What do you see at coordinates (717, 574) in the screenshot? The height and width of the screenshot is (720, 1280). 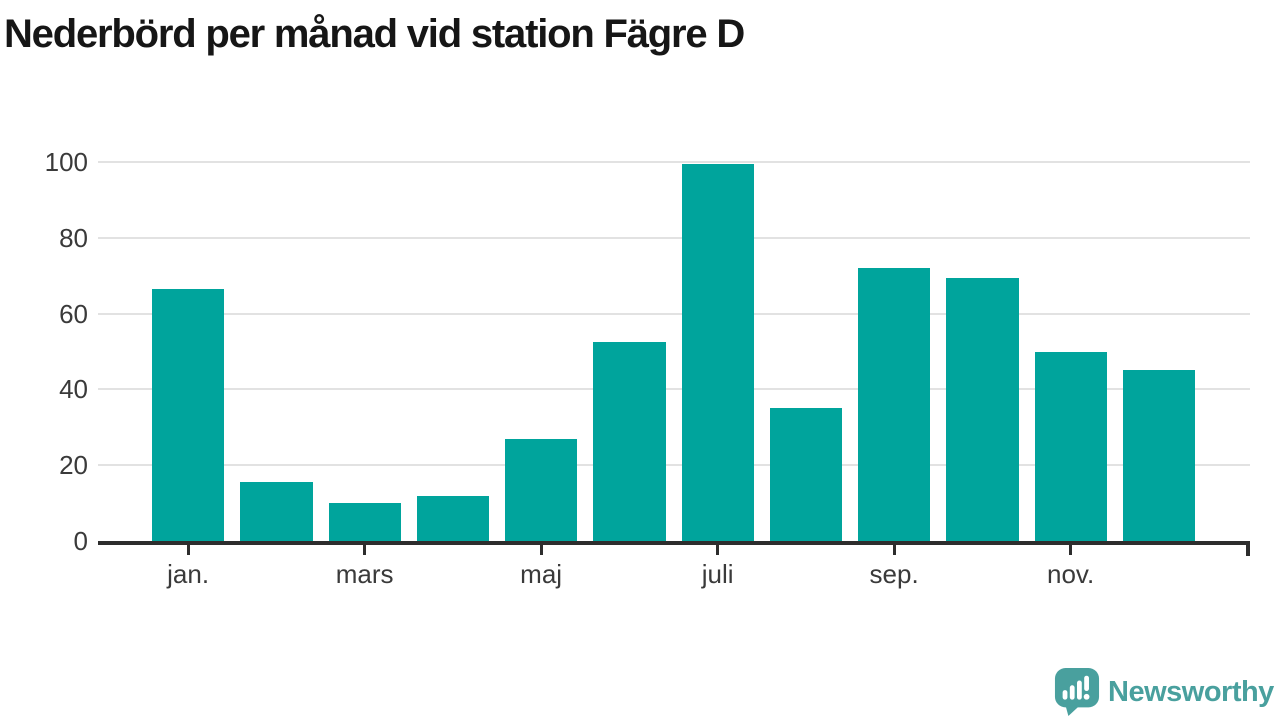 I see `x-tick-label-juli: juli` at bounding box center [717, 574].